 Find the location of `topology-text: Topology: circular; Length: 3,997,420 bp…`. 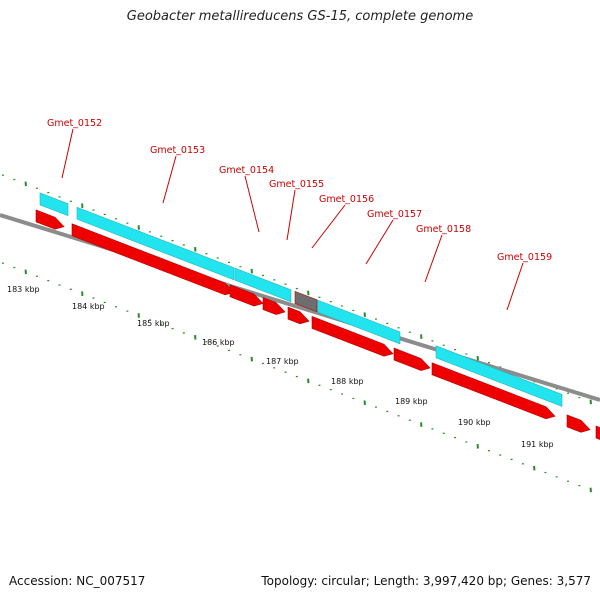

topology-text: Topology: circular; Length: 3,997,420 bp… is located at coordinates (426, 581).